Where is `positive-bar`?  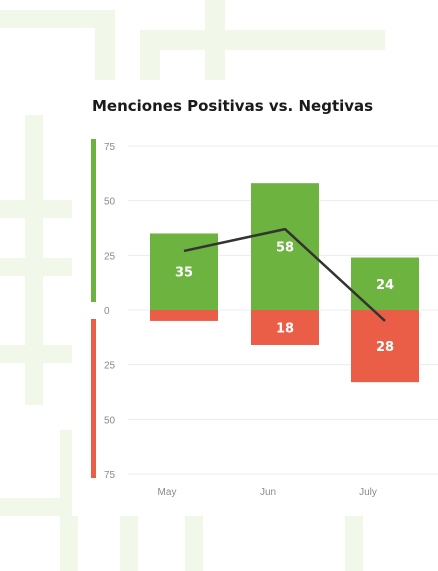
positive-bar is located at coordinates (285, 246).